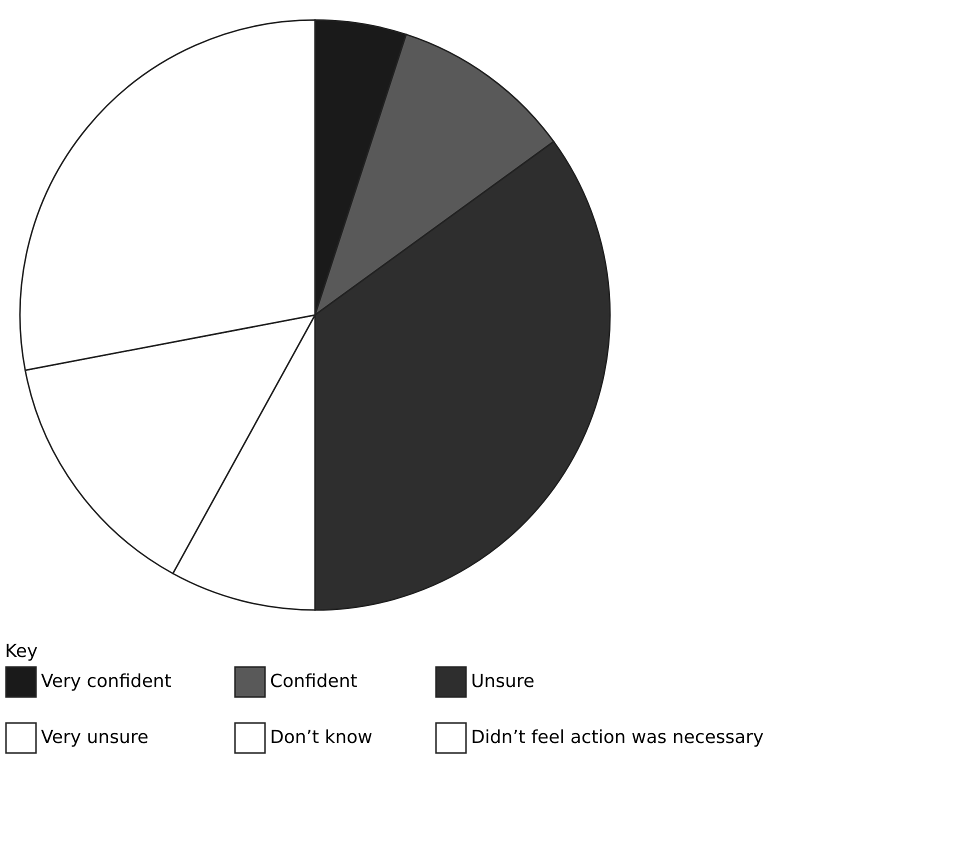 This screenshot has height=859, width=973. Describe the element at coordinates (321, 737) in the screenshot. I see `legend-label: Don’t know` at that location.